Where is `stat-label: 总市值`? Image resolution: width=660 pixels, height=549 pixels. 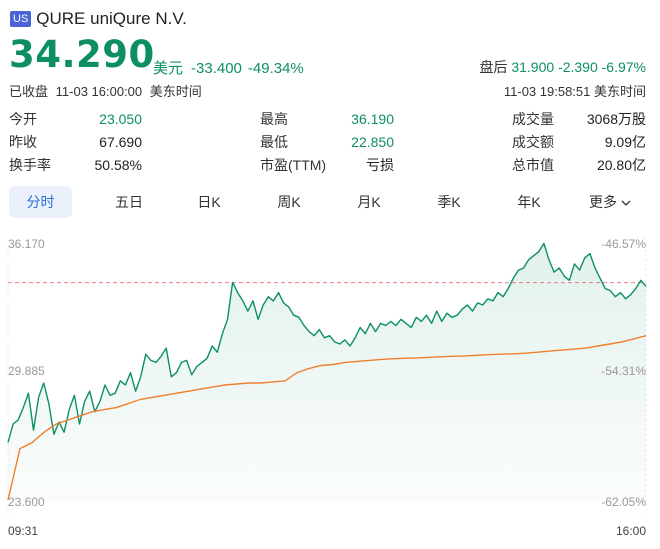
stat-label: 总市值 is located at coordinates (533, 165).